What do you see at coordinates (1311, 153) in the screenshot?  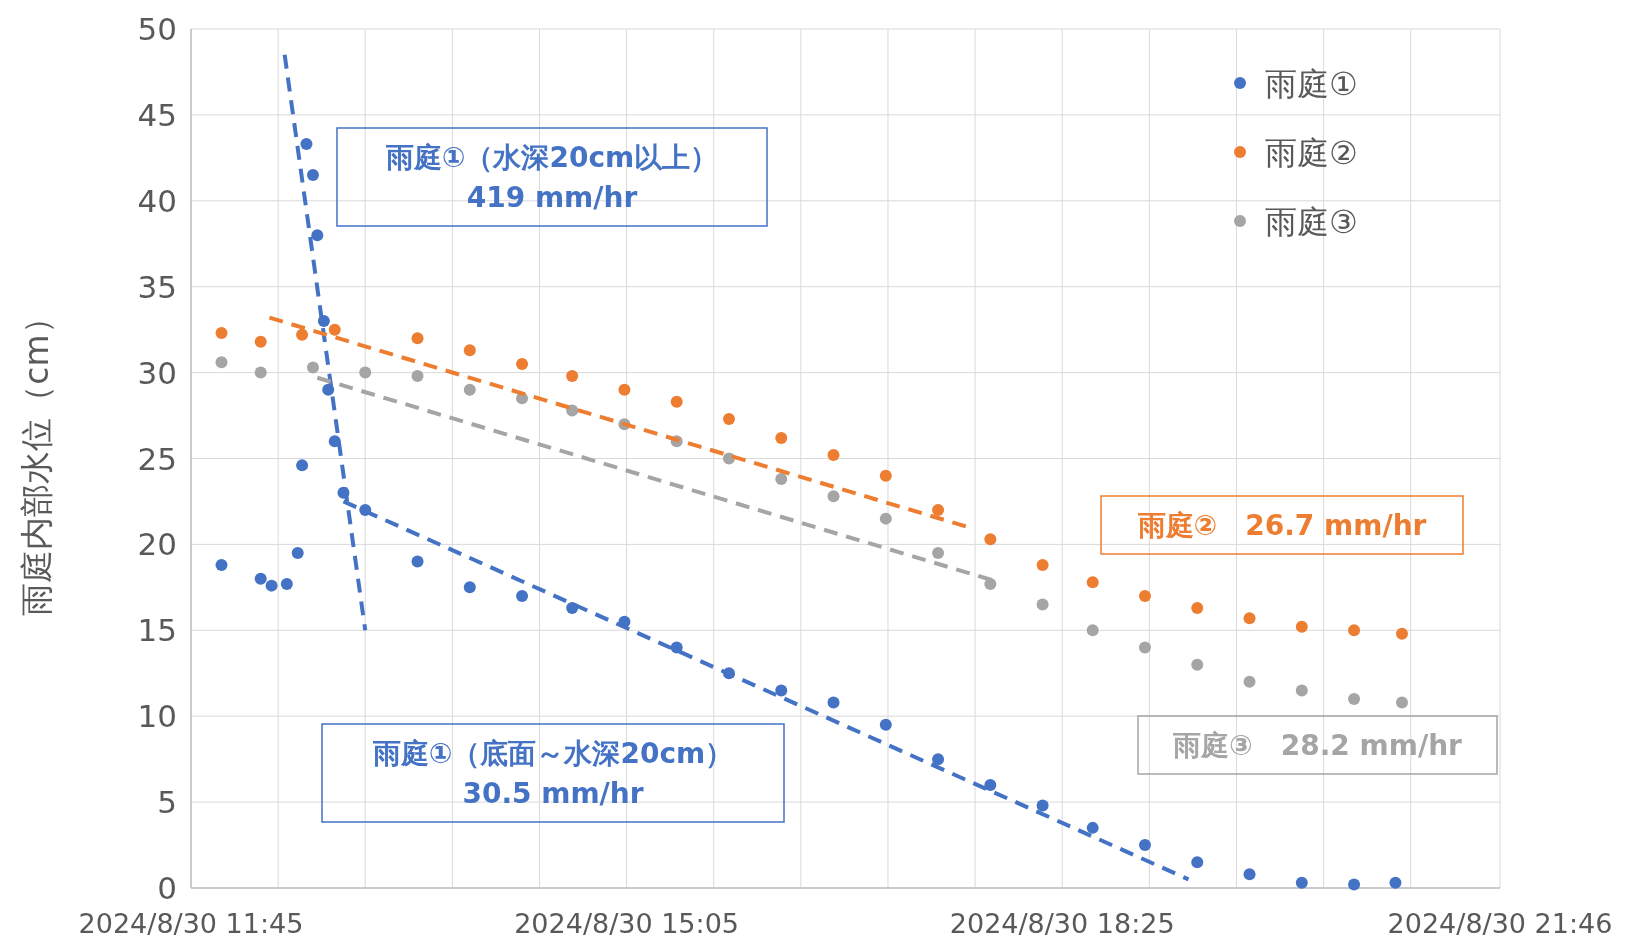 I see `legend-label: 雨庭②` at bounding box center [1311, 153].